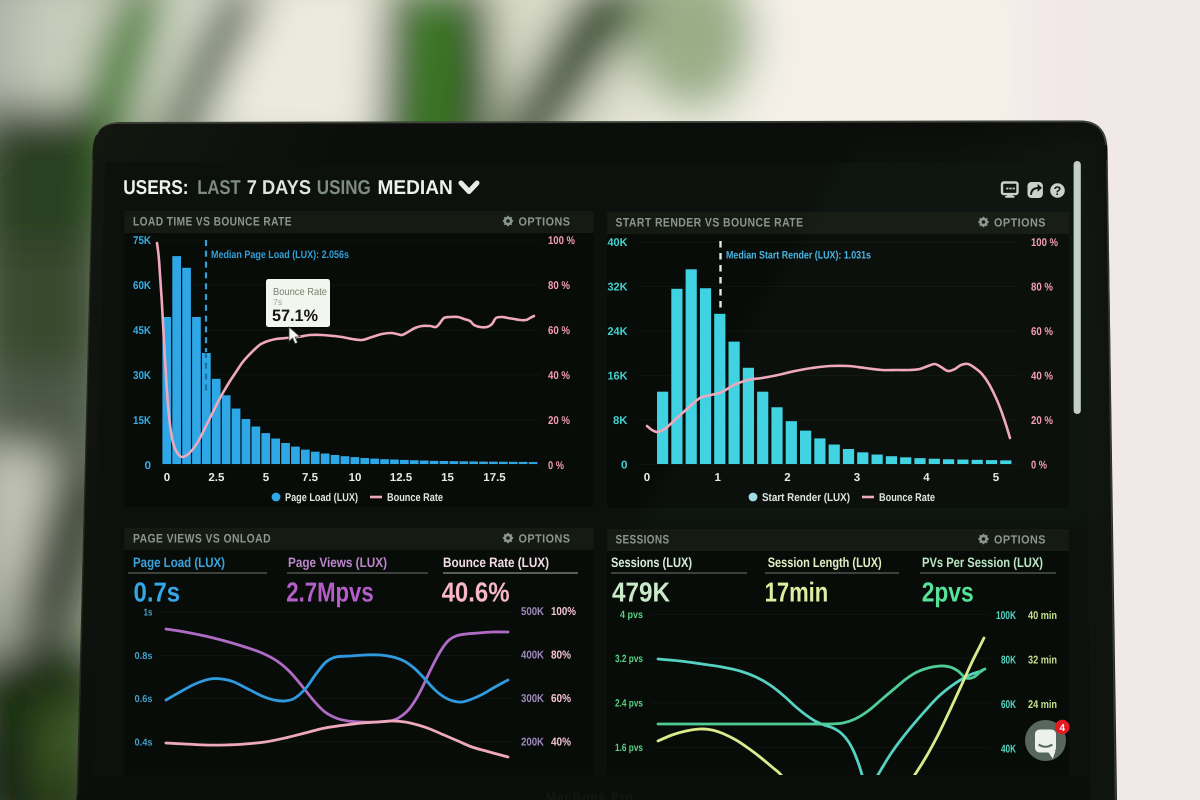 The height and width of the screenshot is (800, 1200). Describe the element at coordinates (476, 592) in the screenshot. I see `svg-text: 40.6%` at that location.